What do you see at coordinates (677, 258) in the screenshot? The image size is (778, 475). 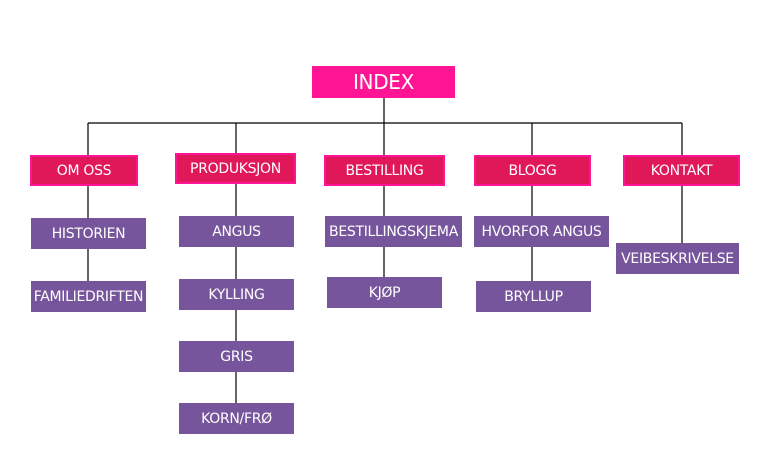 I see `node-veibeskrivelse: VEIBESKRIVELSE` at bounding box center [677, 258].